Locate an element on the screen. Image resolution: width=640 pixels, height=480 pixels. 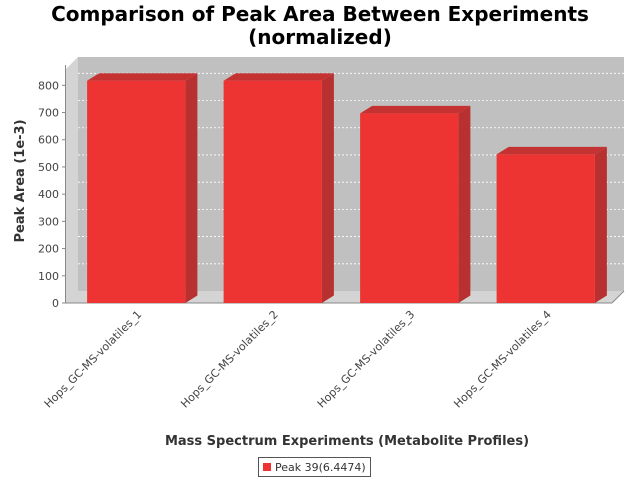
y-tick-label: 400 is located at coordinates (48, 194).